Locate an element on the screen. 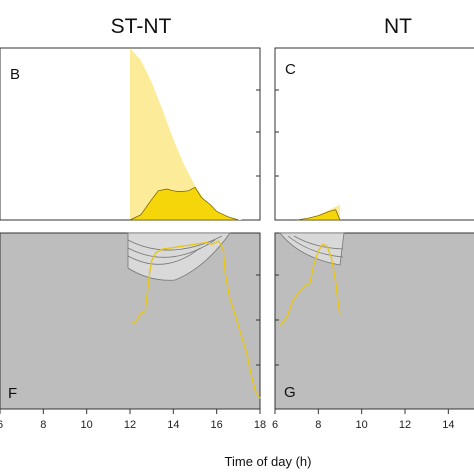 The width and height of the screenshot is (474, 474). panel-letter-g: G is located at coordinates (290, 392).